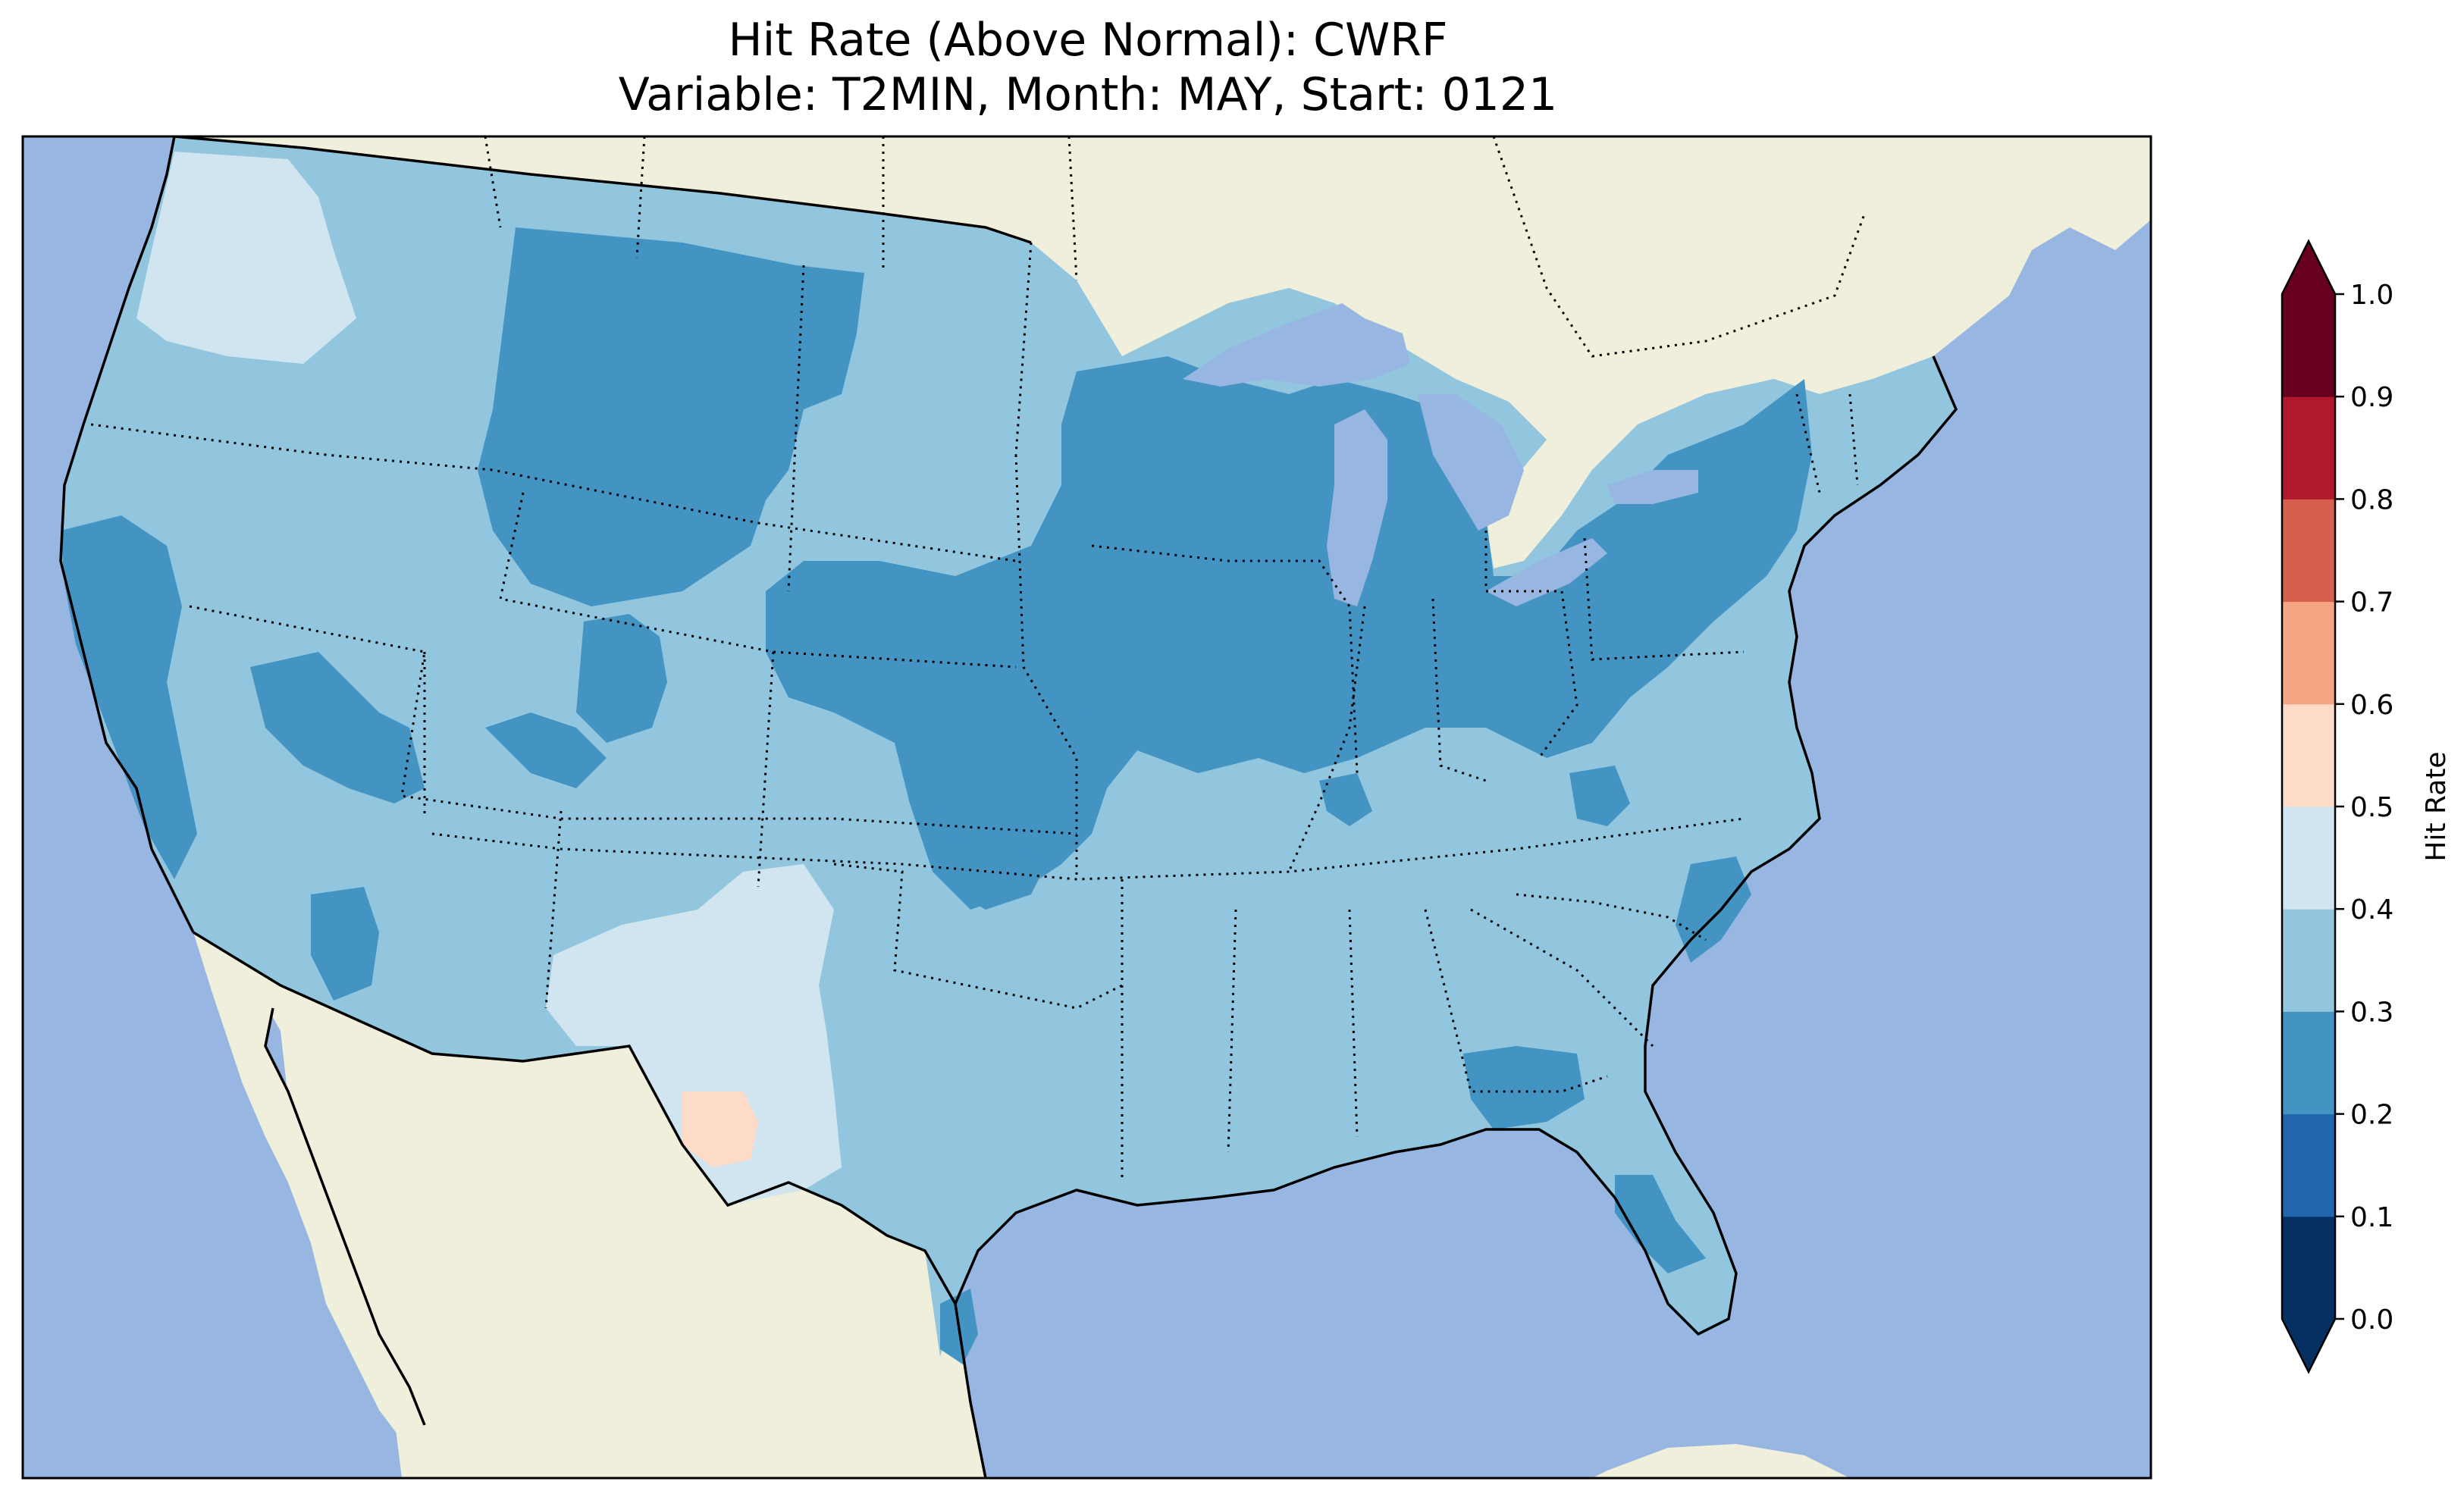 The height and width of the screenshot is (1494, 2464). I want to click on mexico-land, so click(590, 1205).